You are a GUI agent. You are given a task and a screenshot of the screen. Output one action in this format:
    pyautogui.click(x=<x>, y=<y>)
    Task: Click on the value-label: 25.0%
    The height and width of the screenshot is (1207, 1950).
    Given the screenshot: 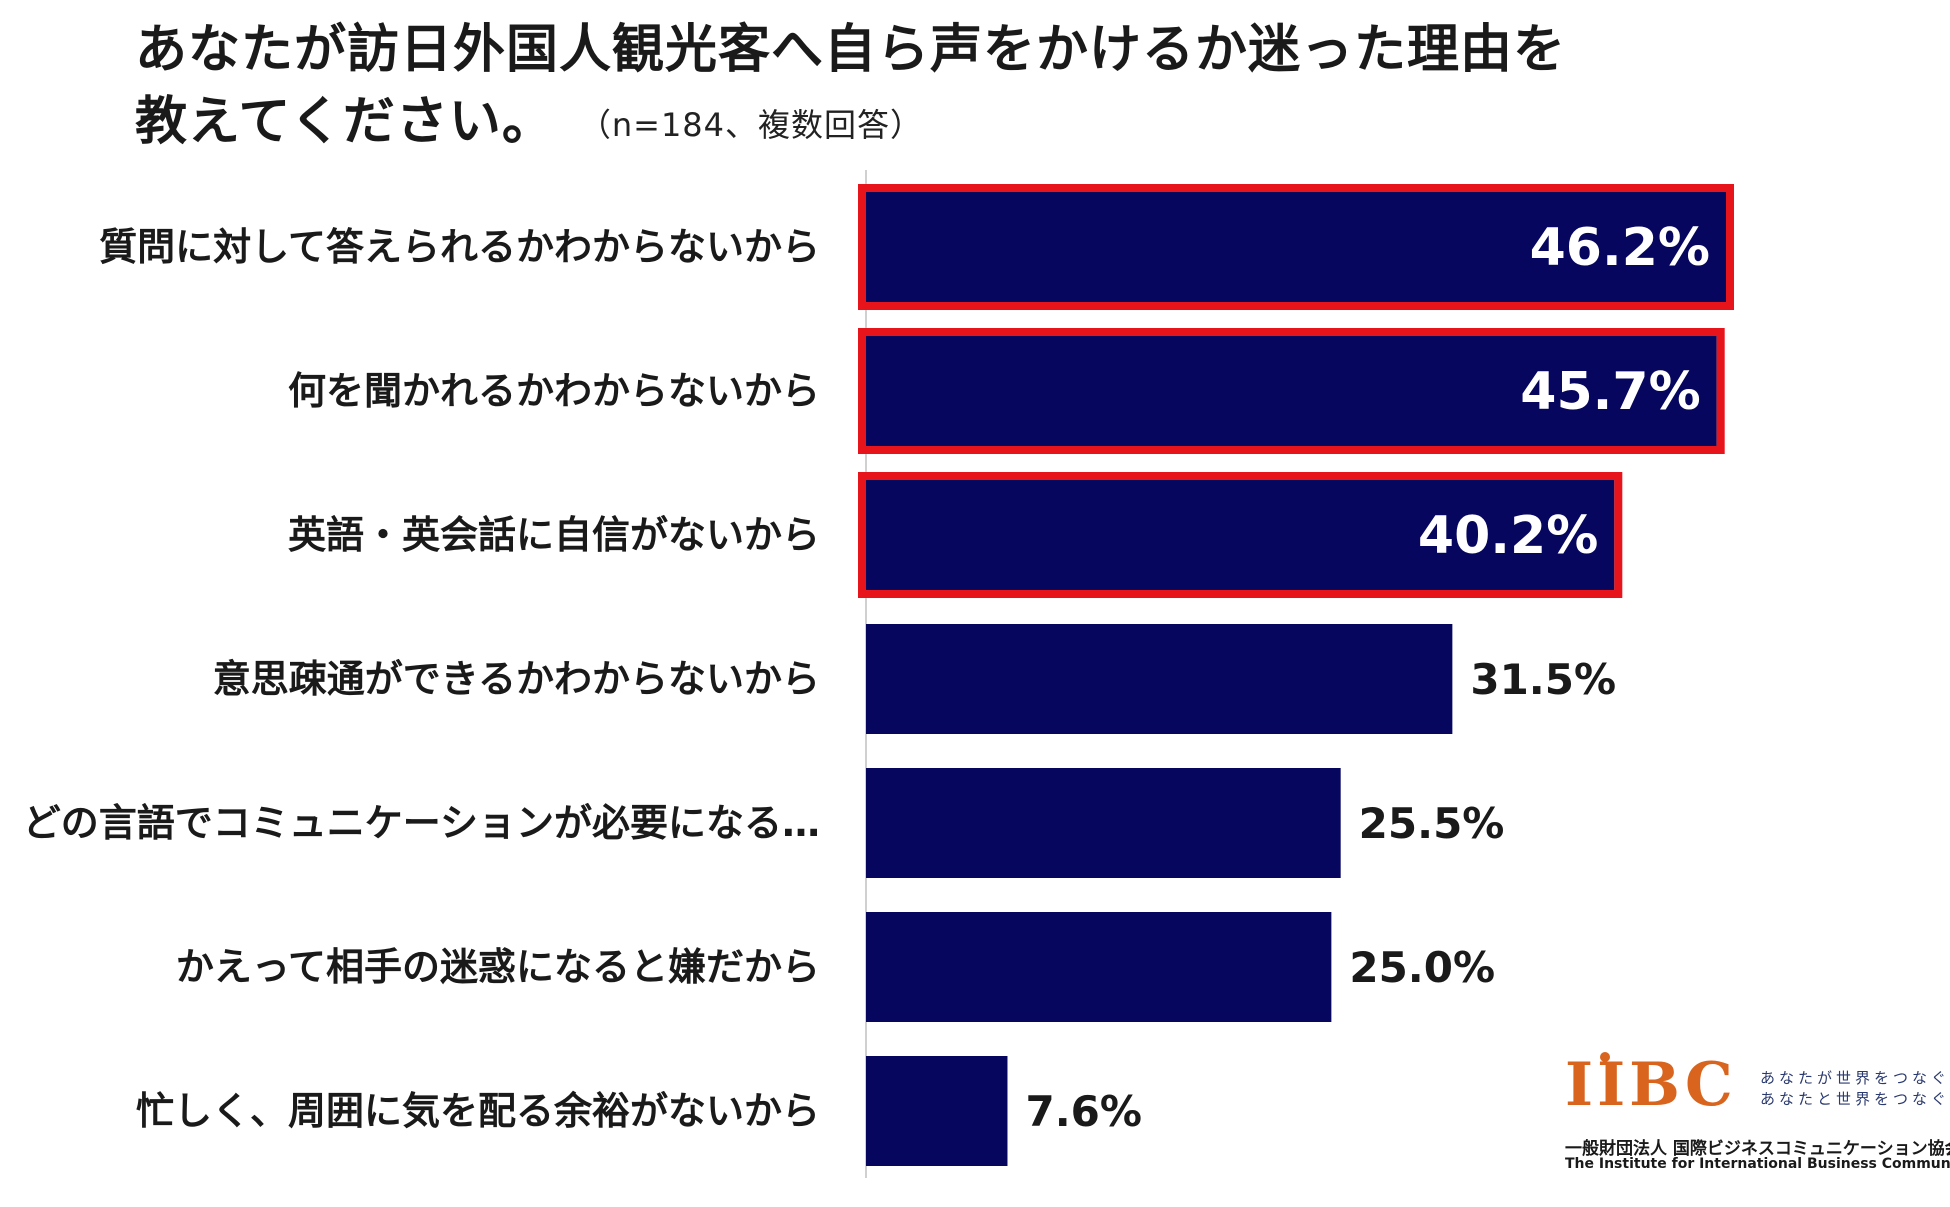 What is the action you would take?
    pyautogui.click(x=1422, y=967)
    